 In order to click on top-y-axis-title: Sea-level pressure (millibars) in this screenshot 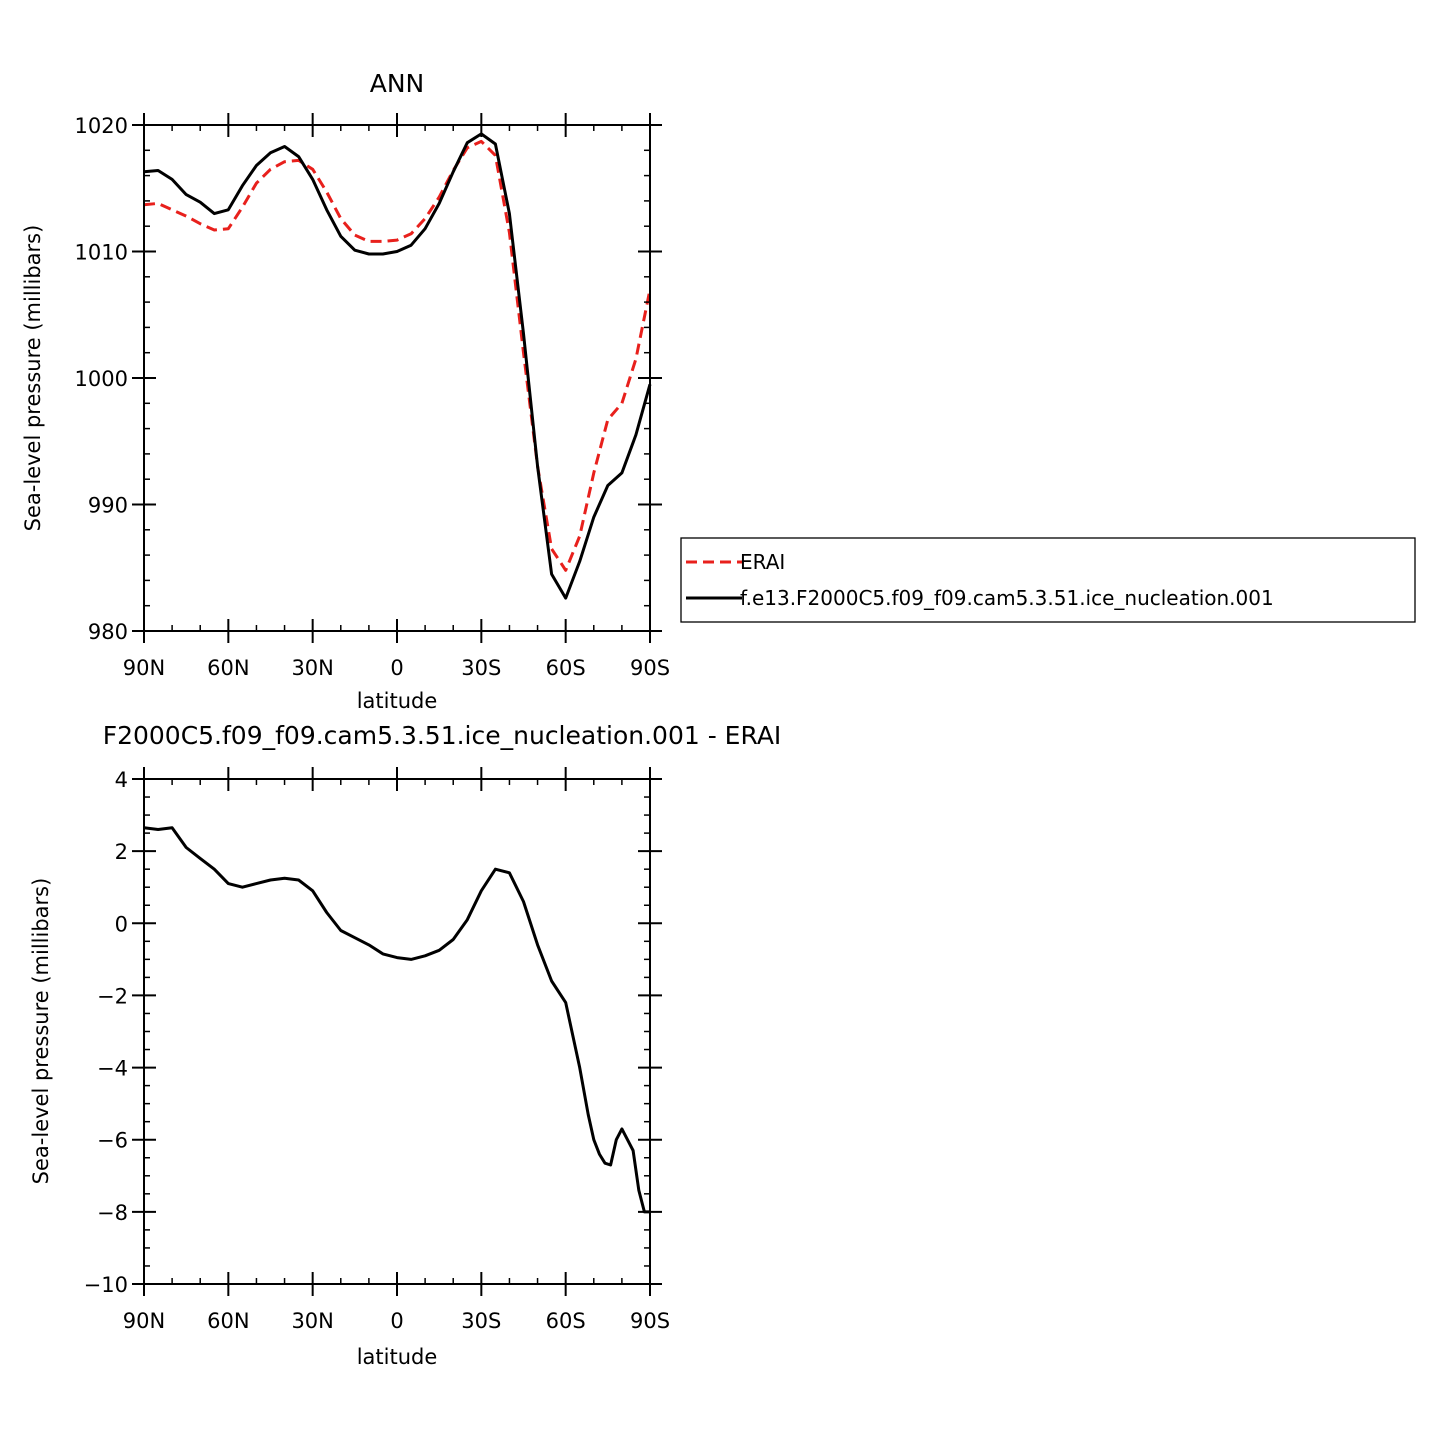, I will do `click(33, 378)`.